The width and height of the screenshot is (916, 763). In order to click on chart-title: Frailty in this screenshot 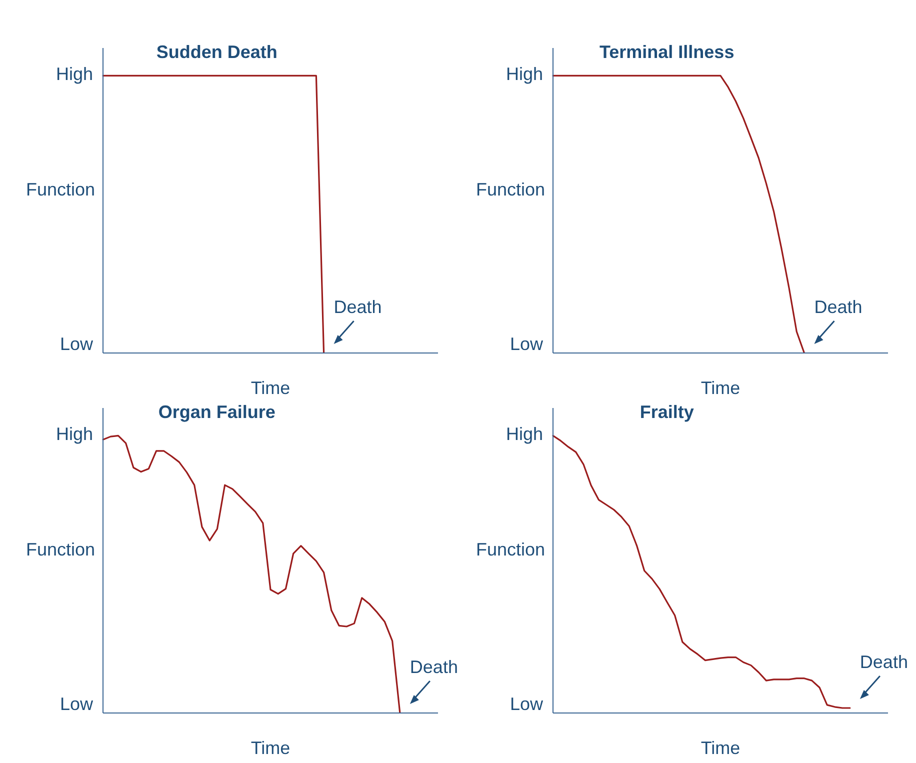, I will do `click(666, 412)`.